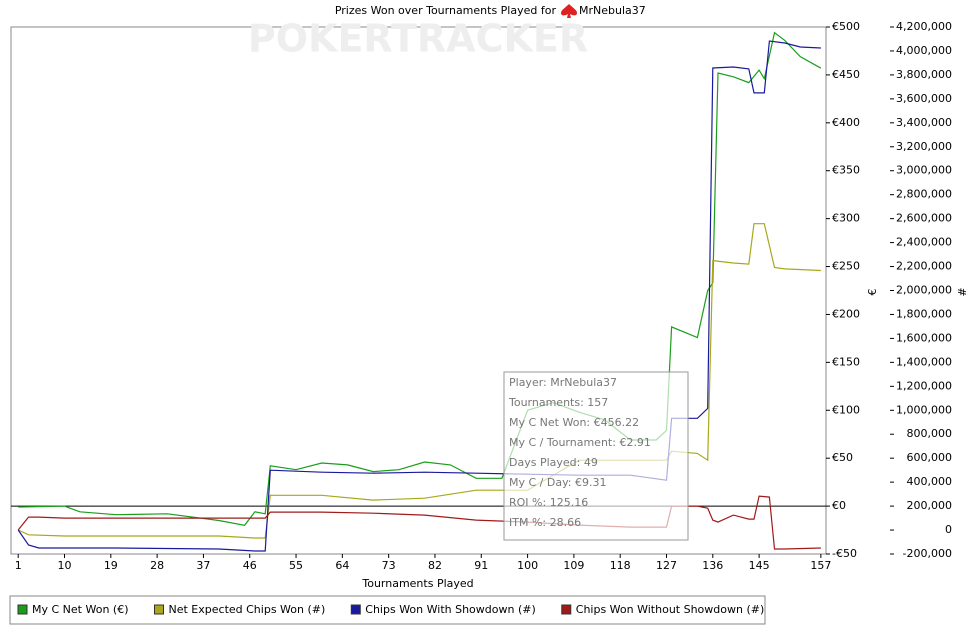  I want to click on player-name: MrNebula37, so click(612, 10).